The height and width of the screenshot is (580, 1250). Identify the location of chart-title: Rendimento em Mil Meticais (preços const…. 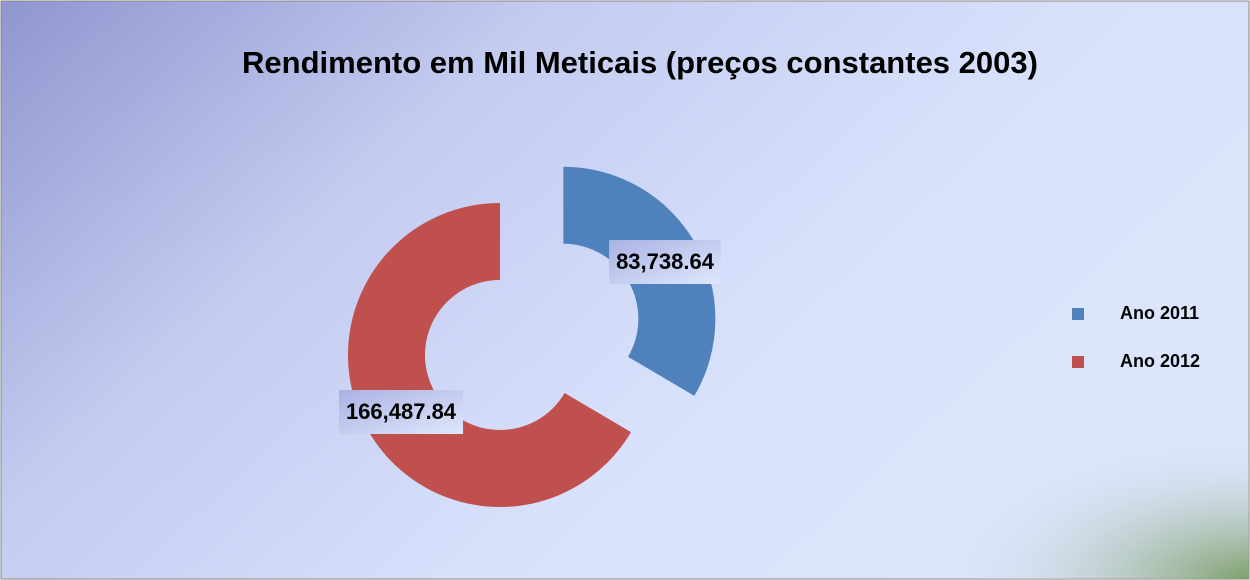
(640, 62).